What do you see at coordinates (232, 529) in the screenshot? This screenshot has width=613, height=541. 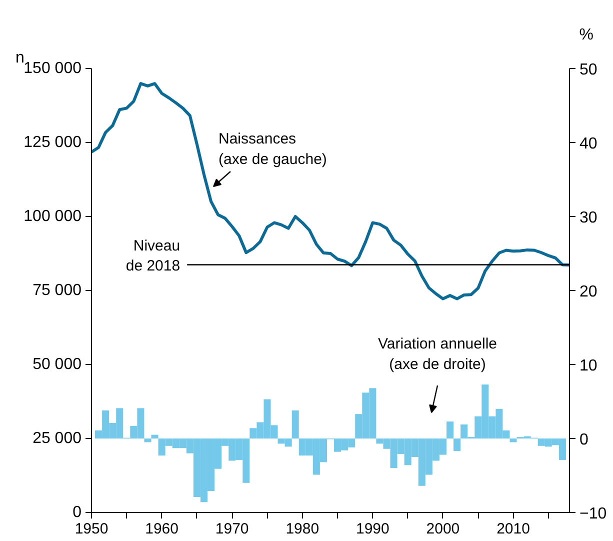 I see `x-tick-label: 1970` at bounding box center [232, 529].